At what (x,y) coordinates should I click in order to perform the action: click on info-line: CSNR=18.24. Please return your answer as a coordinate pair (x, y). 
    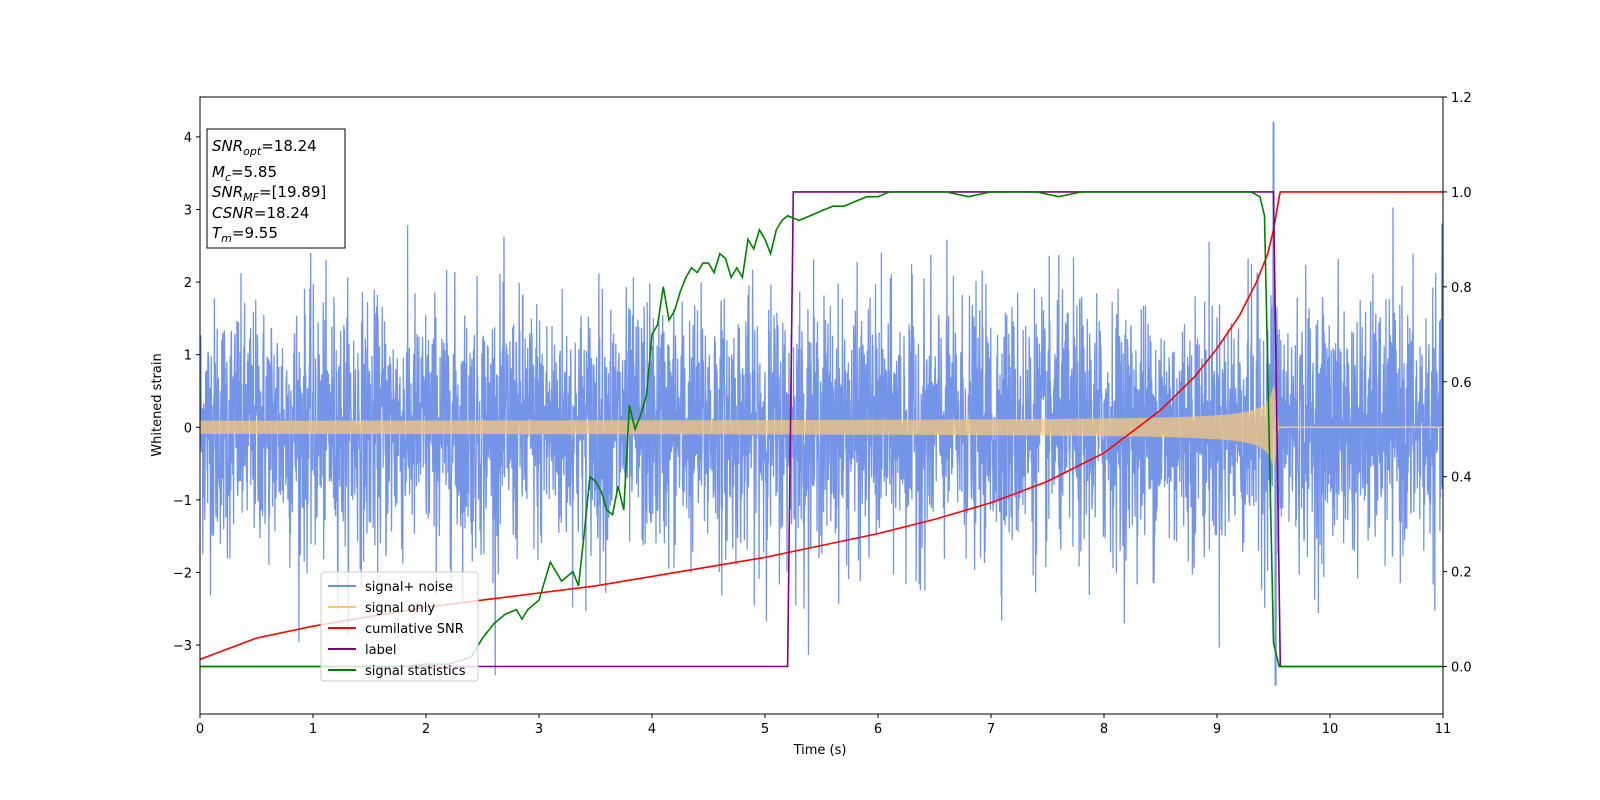
    Looking at the image, I should click on (260, 213).